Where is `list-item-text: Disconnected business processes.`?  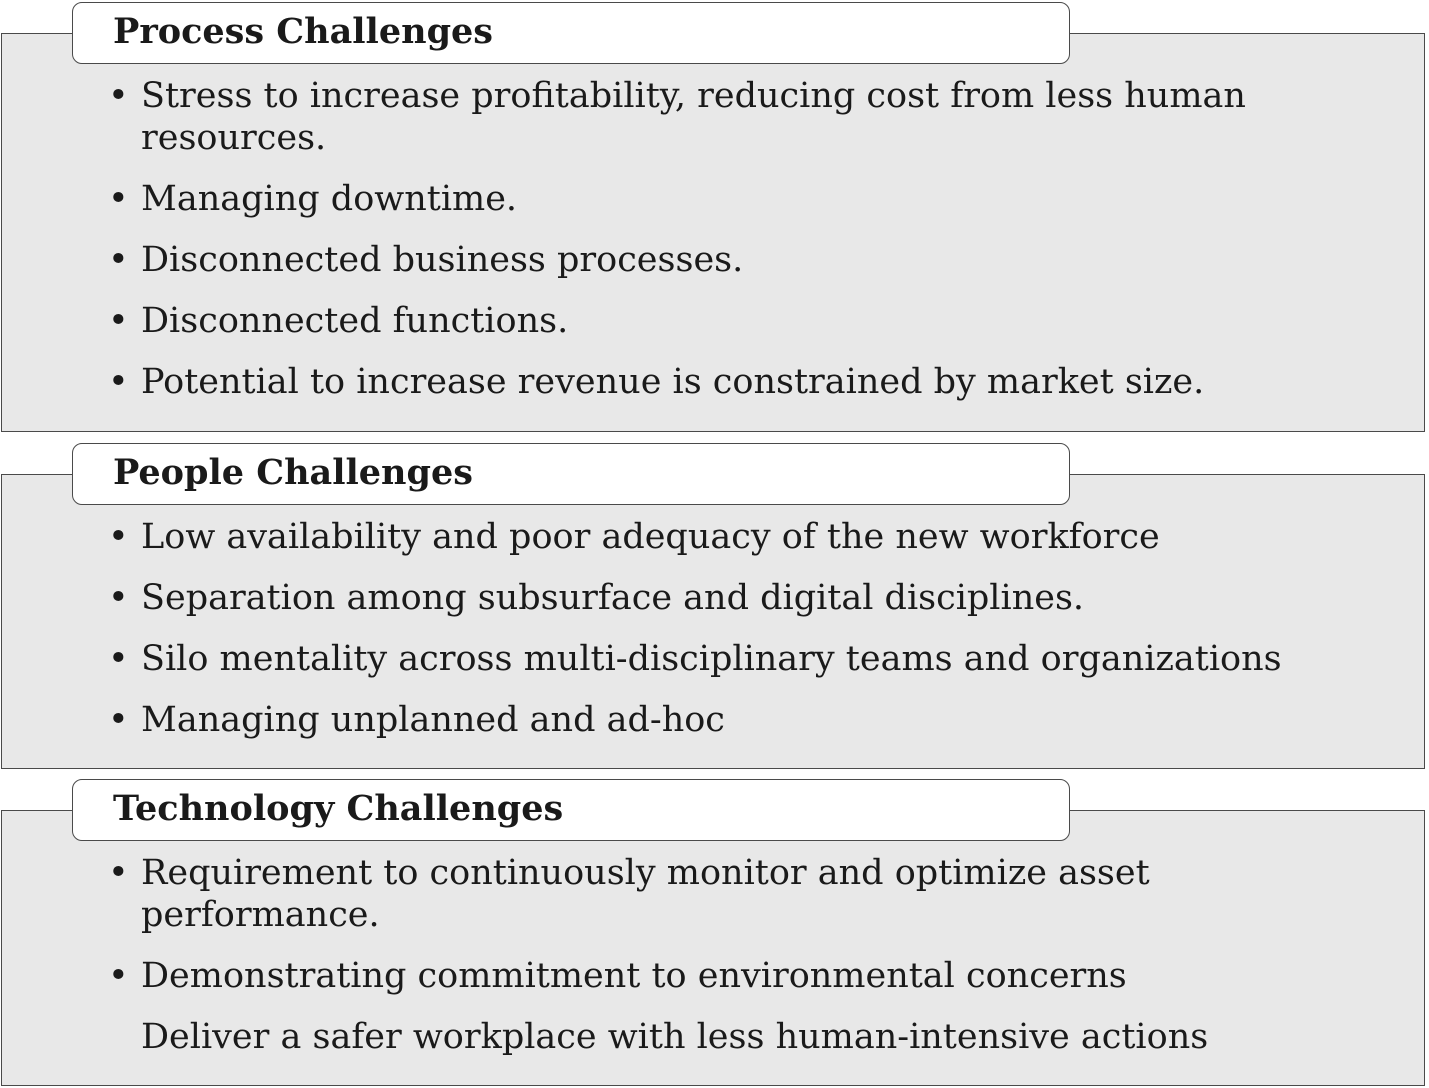 list-item-text: Disconnected business processes. is located at coordinates (442, 260).